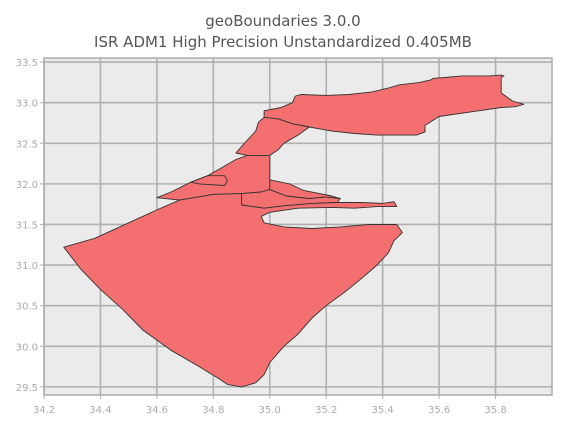 This screenshot has width=566, height=433. What do you see at coordinates (213, 410) in the screenshot?
I see `x-tick-label: 34.8` at bounding box center [213, 410].